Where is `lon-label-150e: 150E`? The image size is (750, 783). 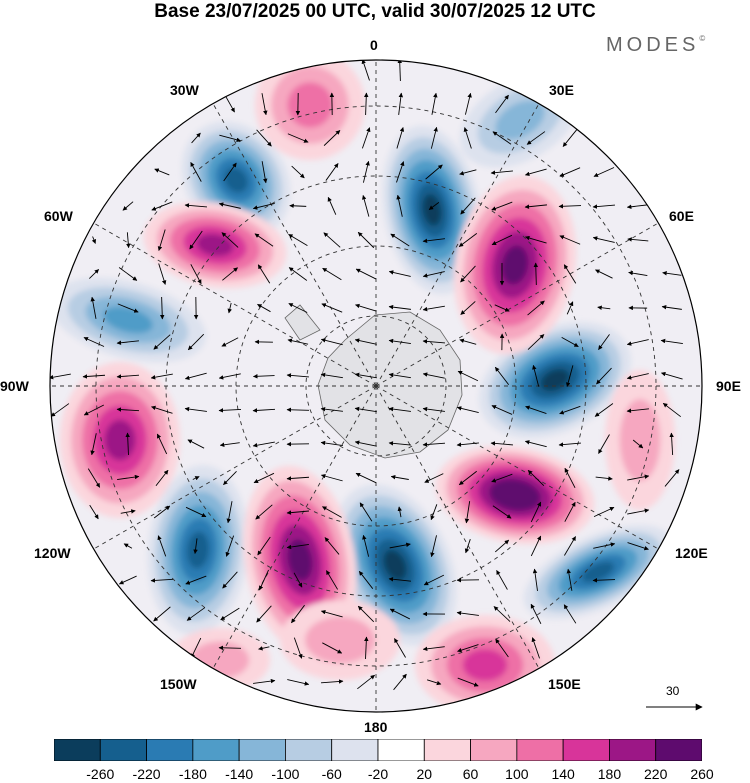
lon-label-150e: 150E is located at coordinates (564, 684).